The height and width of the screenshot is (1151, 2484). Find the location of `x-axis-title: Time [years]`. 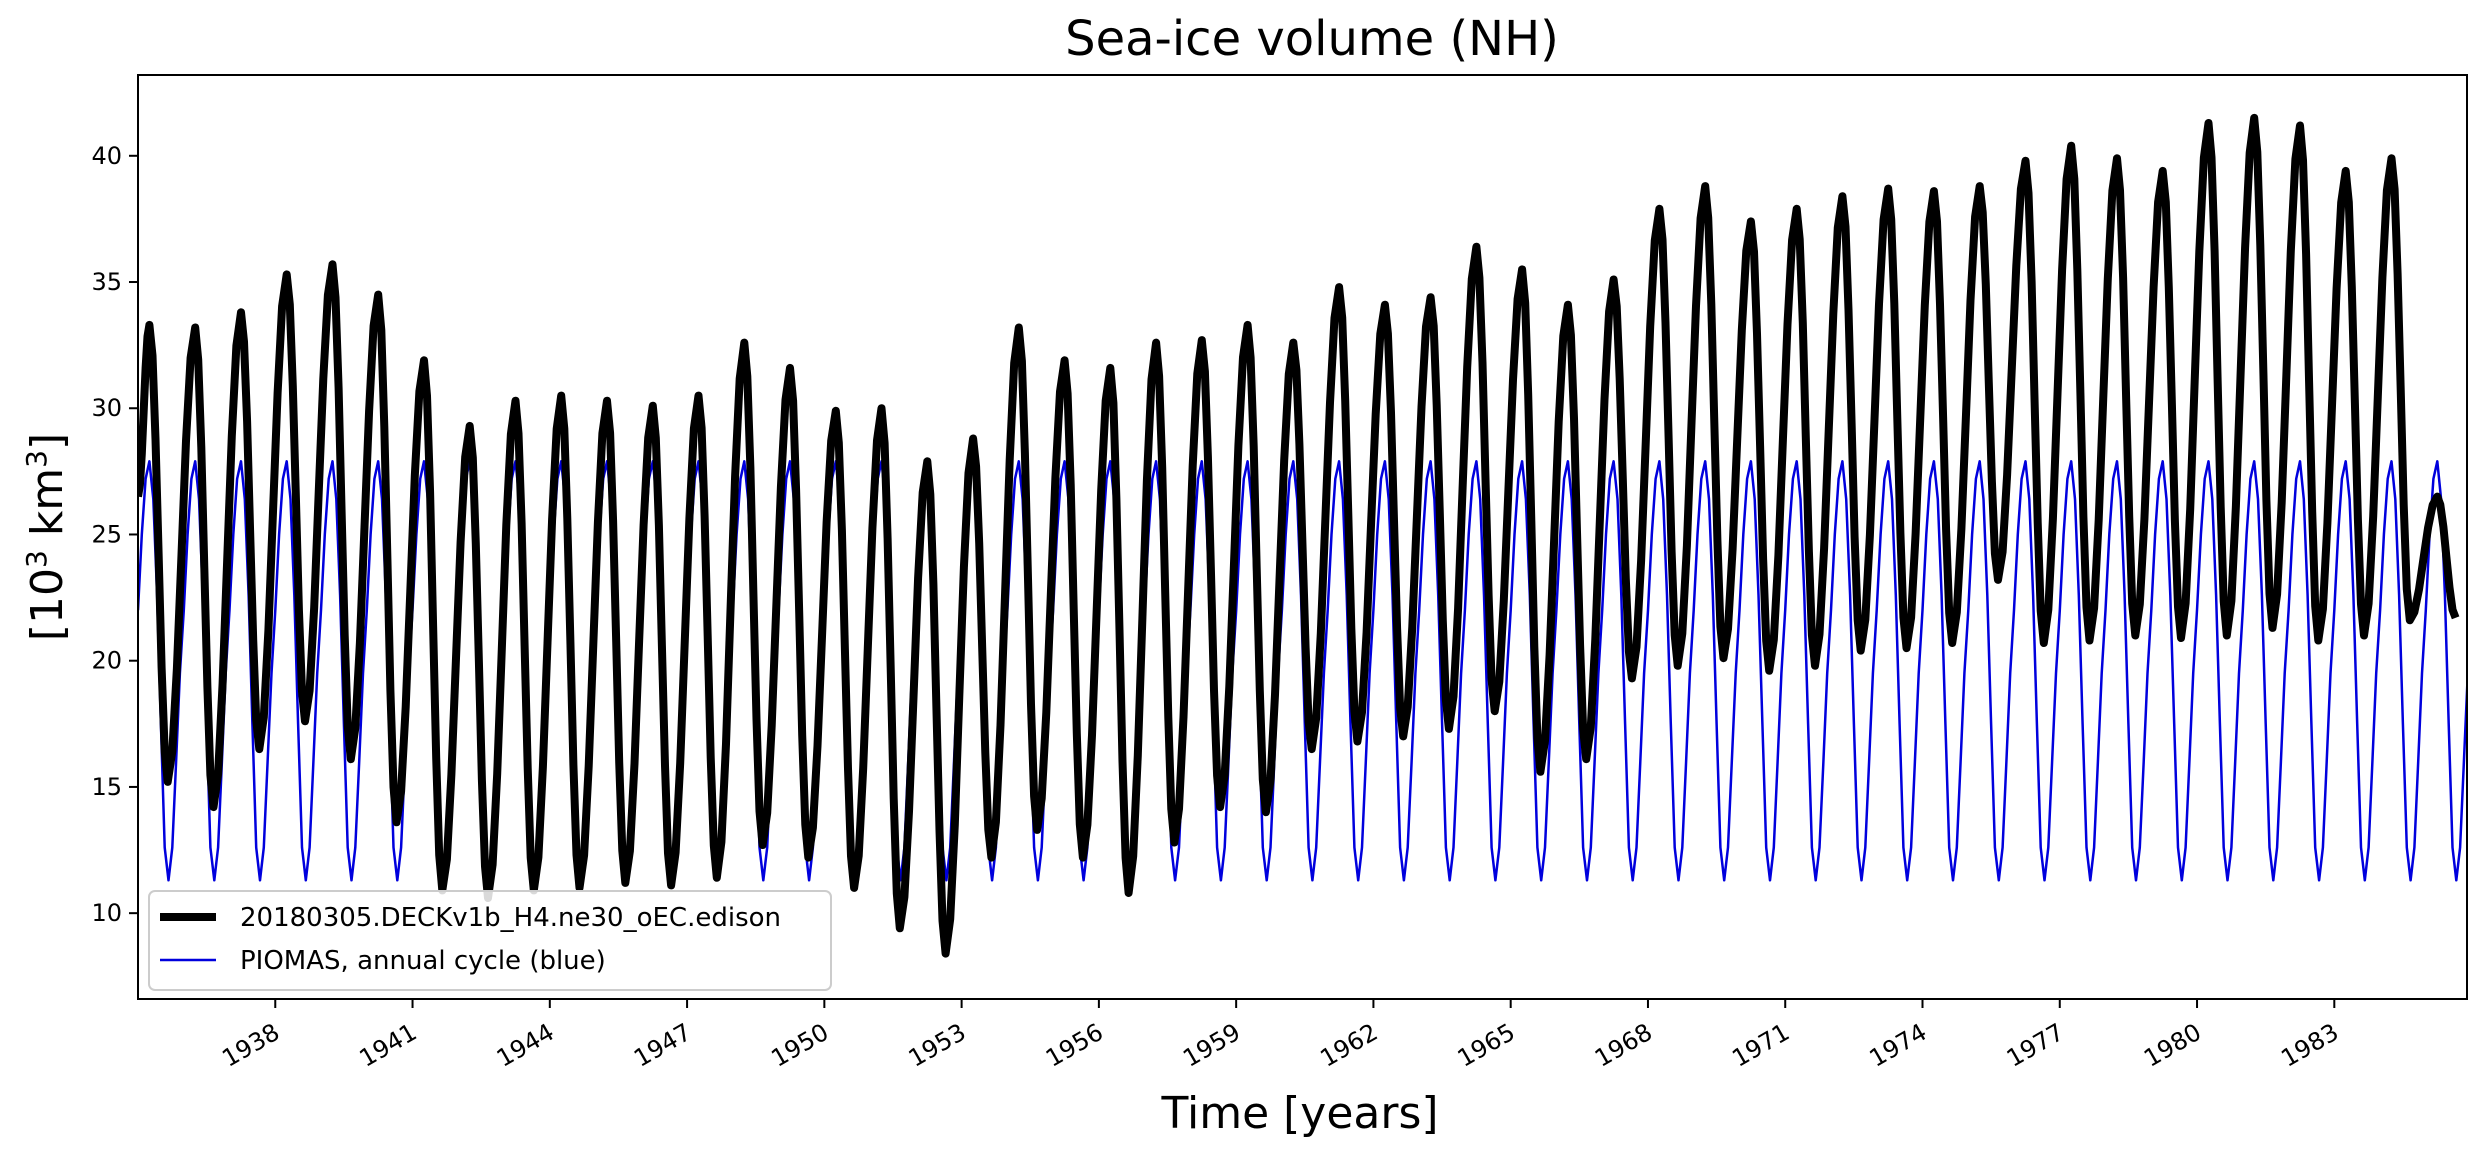

x-axis-title: Time [years] is located at coordinates (1299, 1113).